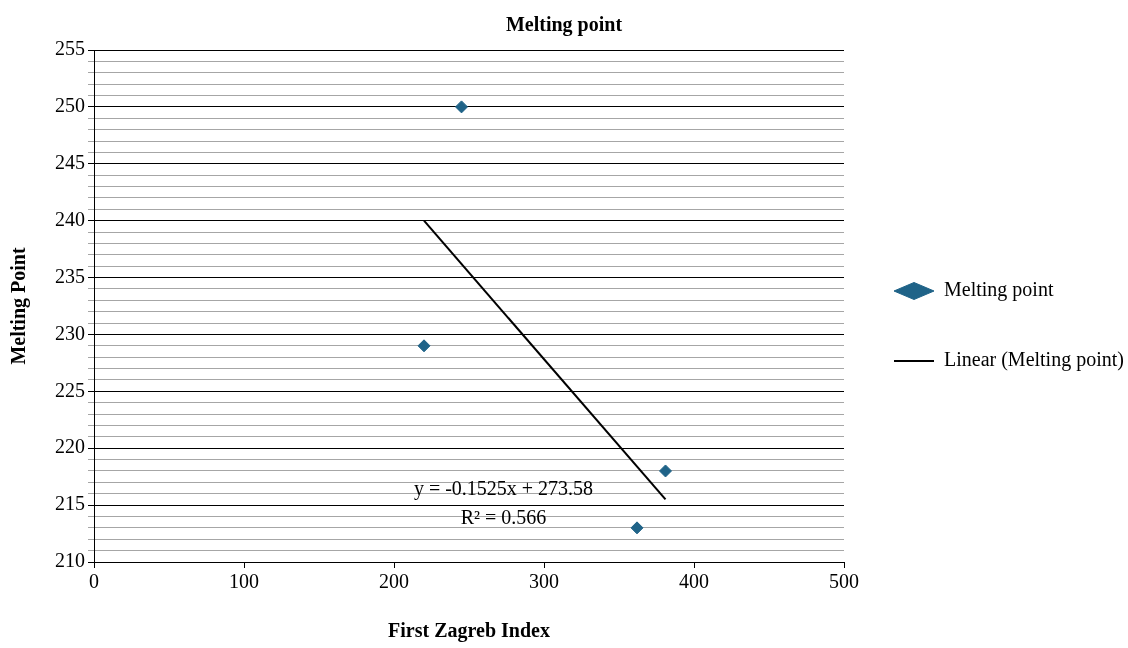  What do you see at coordinates (70, 275) in the screenshot?
I see `y-tick-label: 235` at bounding box center [70, 275].